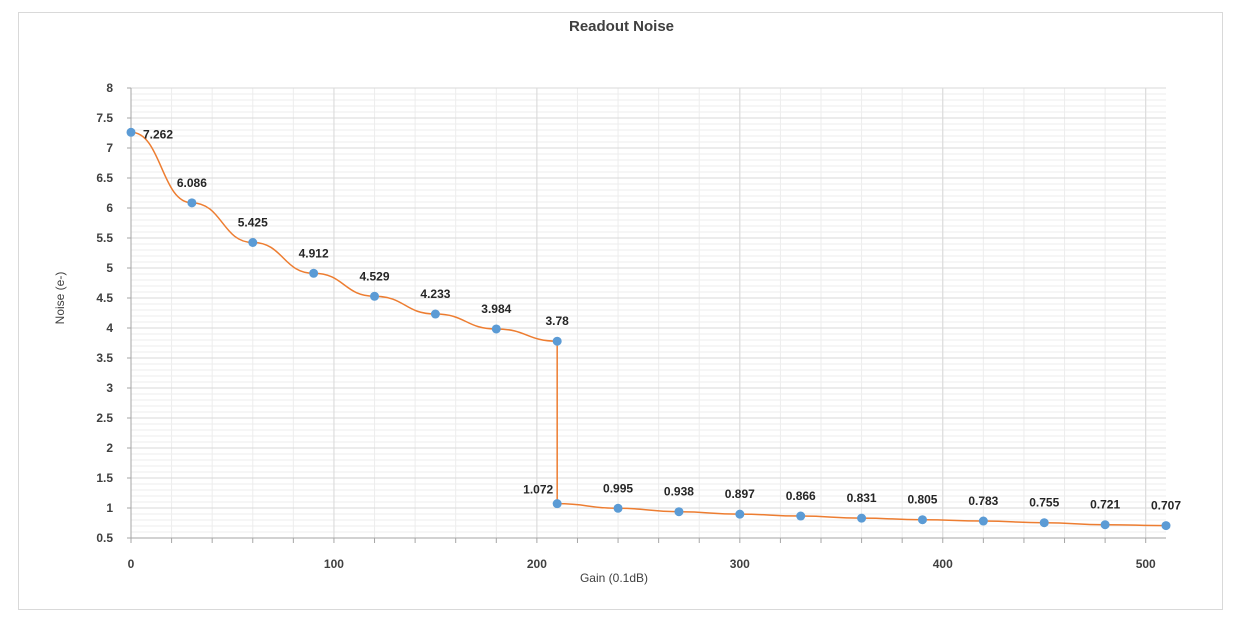 This screenshot has height=618, width=1243. What do you see at coordinates (314, 253) in the screenshot?
I see `data-label: 4.912` at bounding box center [314, 253].